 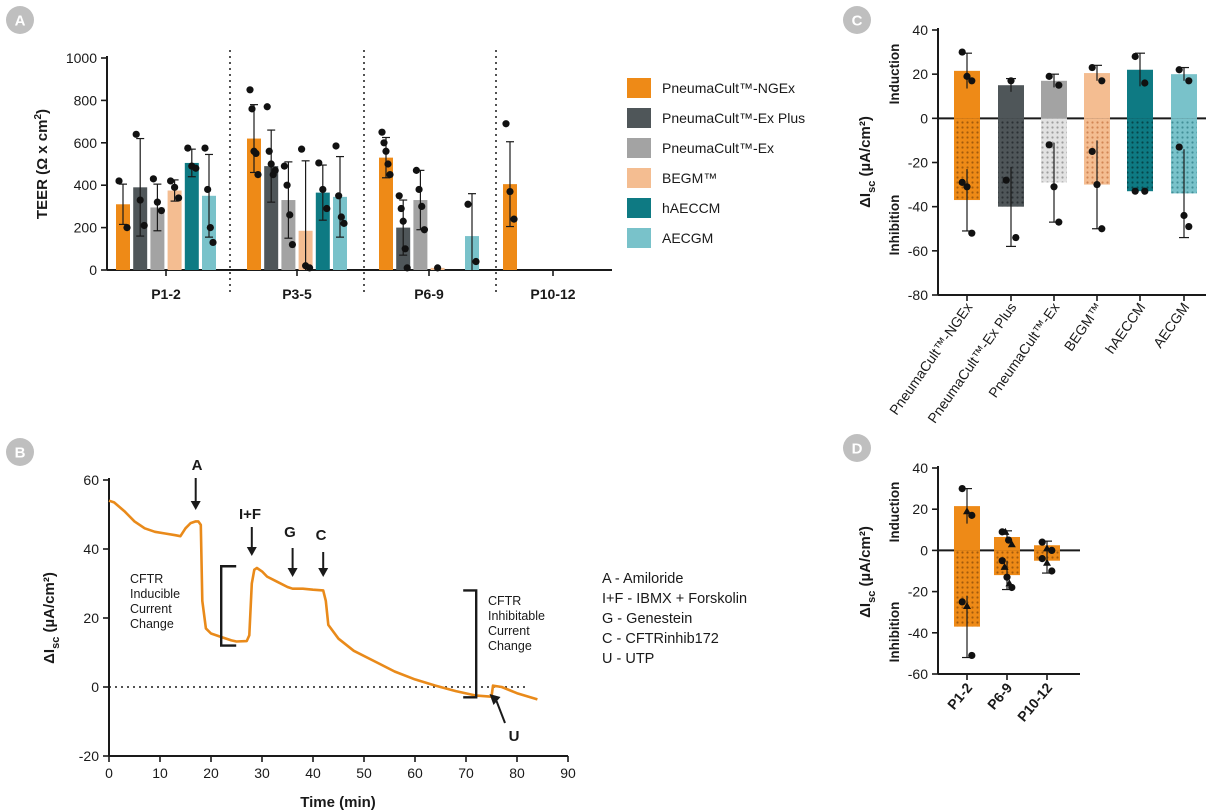 I want to click on panel-c-x-tick-label-haeccm: hAECCM, so click(x=1125, y=328).